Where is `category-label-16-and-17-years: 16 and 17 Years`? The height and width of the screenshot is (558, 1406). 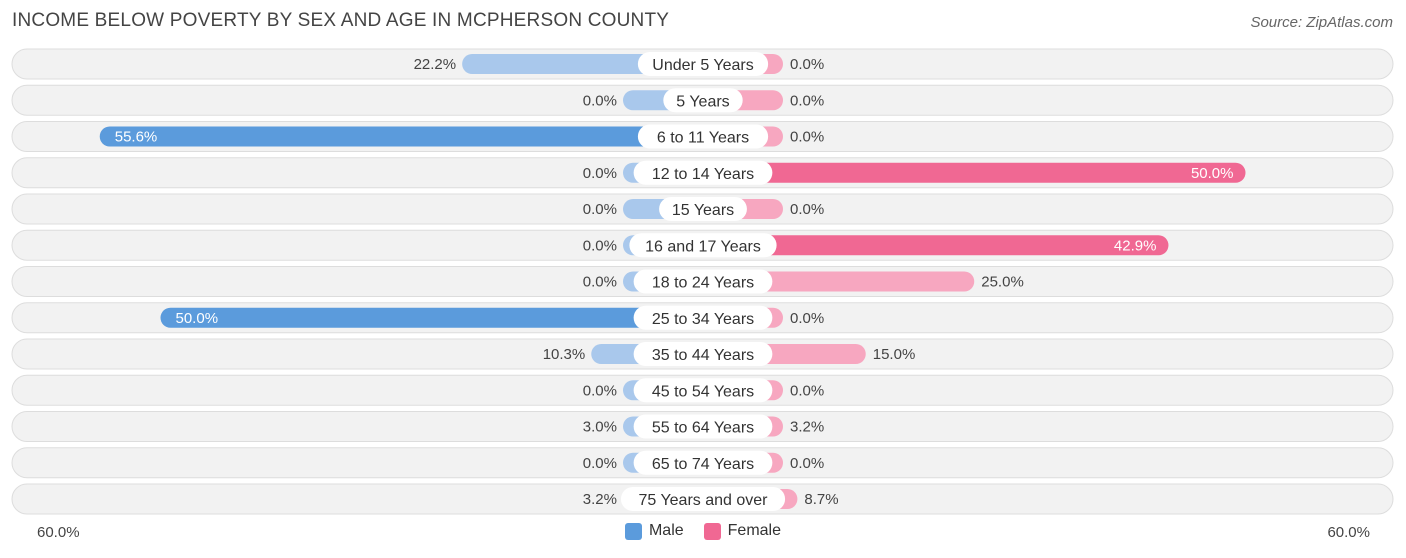 category-label-16-and-17-years: 16 and 17 Years is located at coordinates (703, 246).